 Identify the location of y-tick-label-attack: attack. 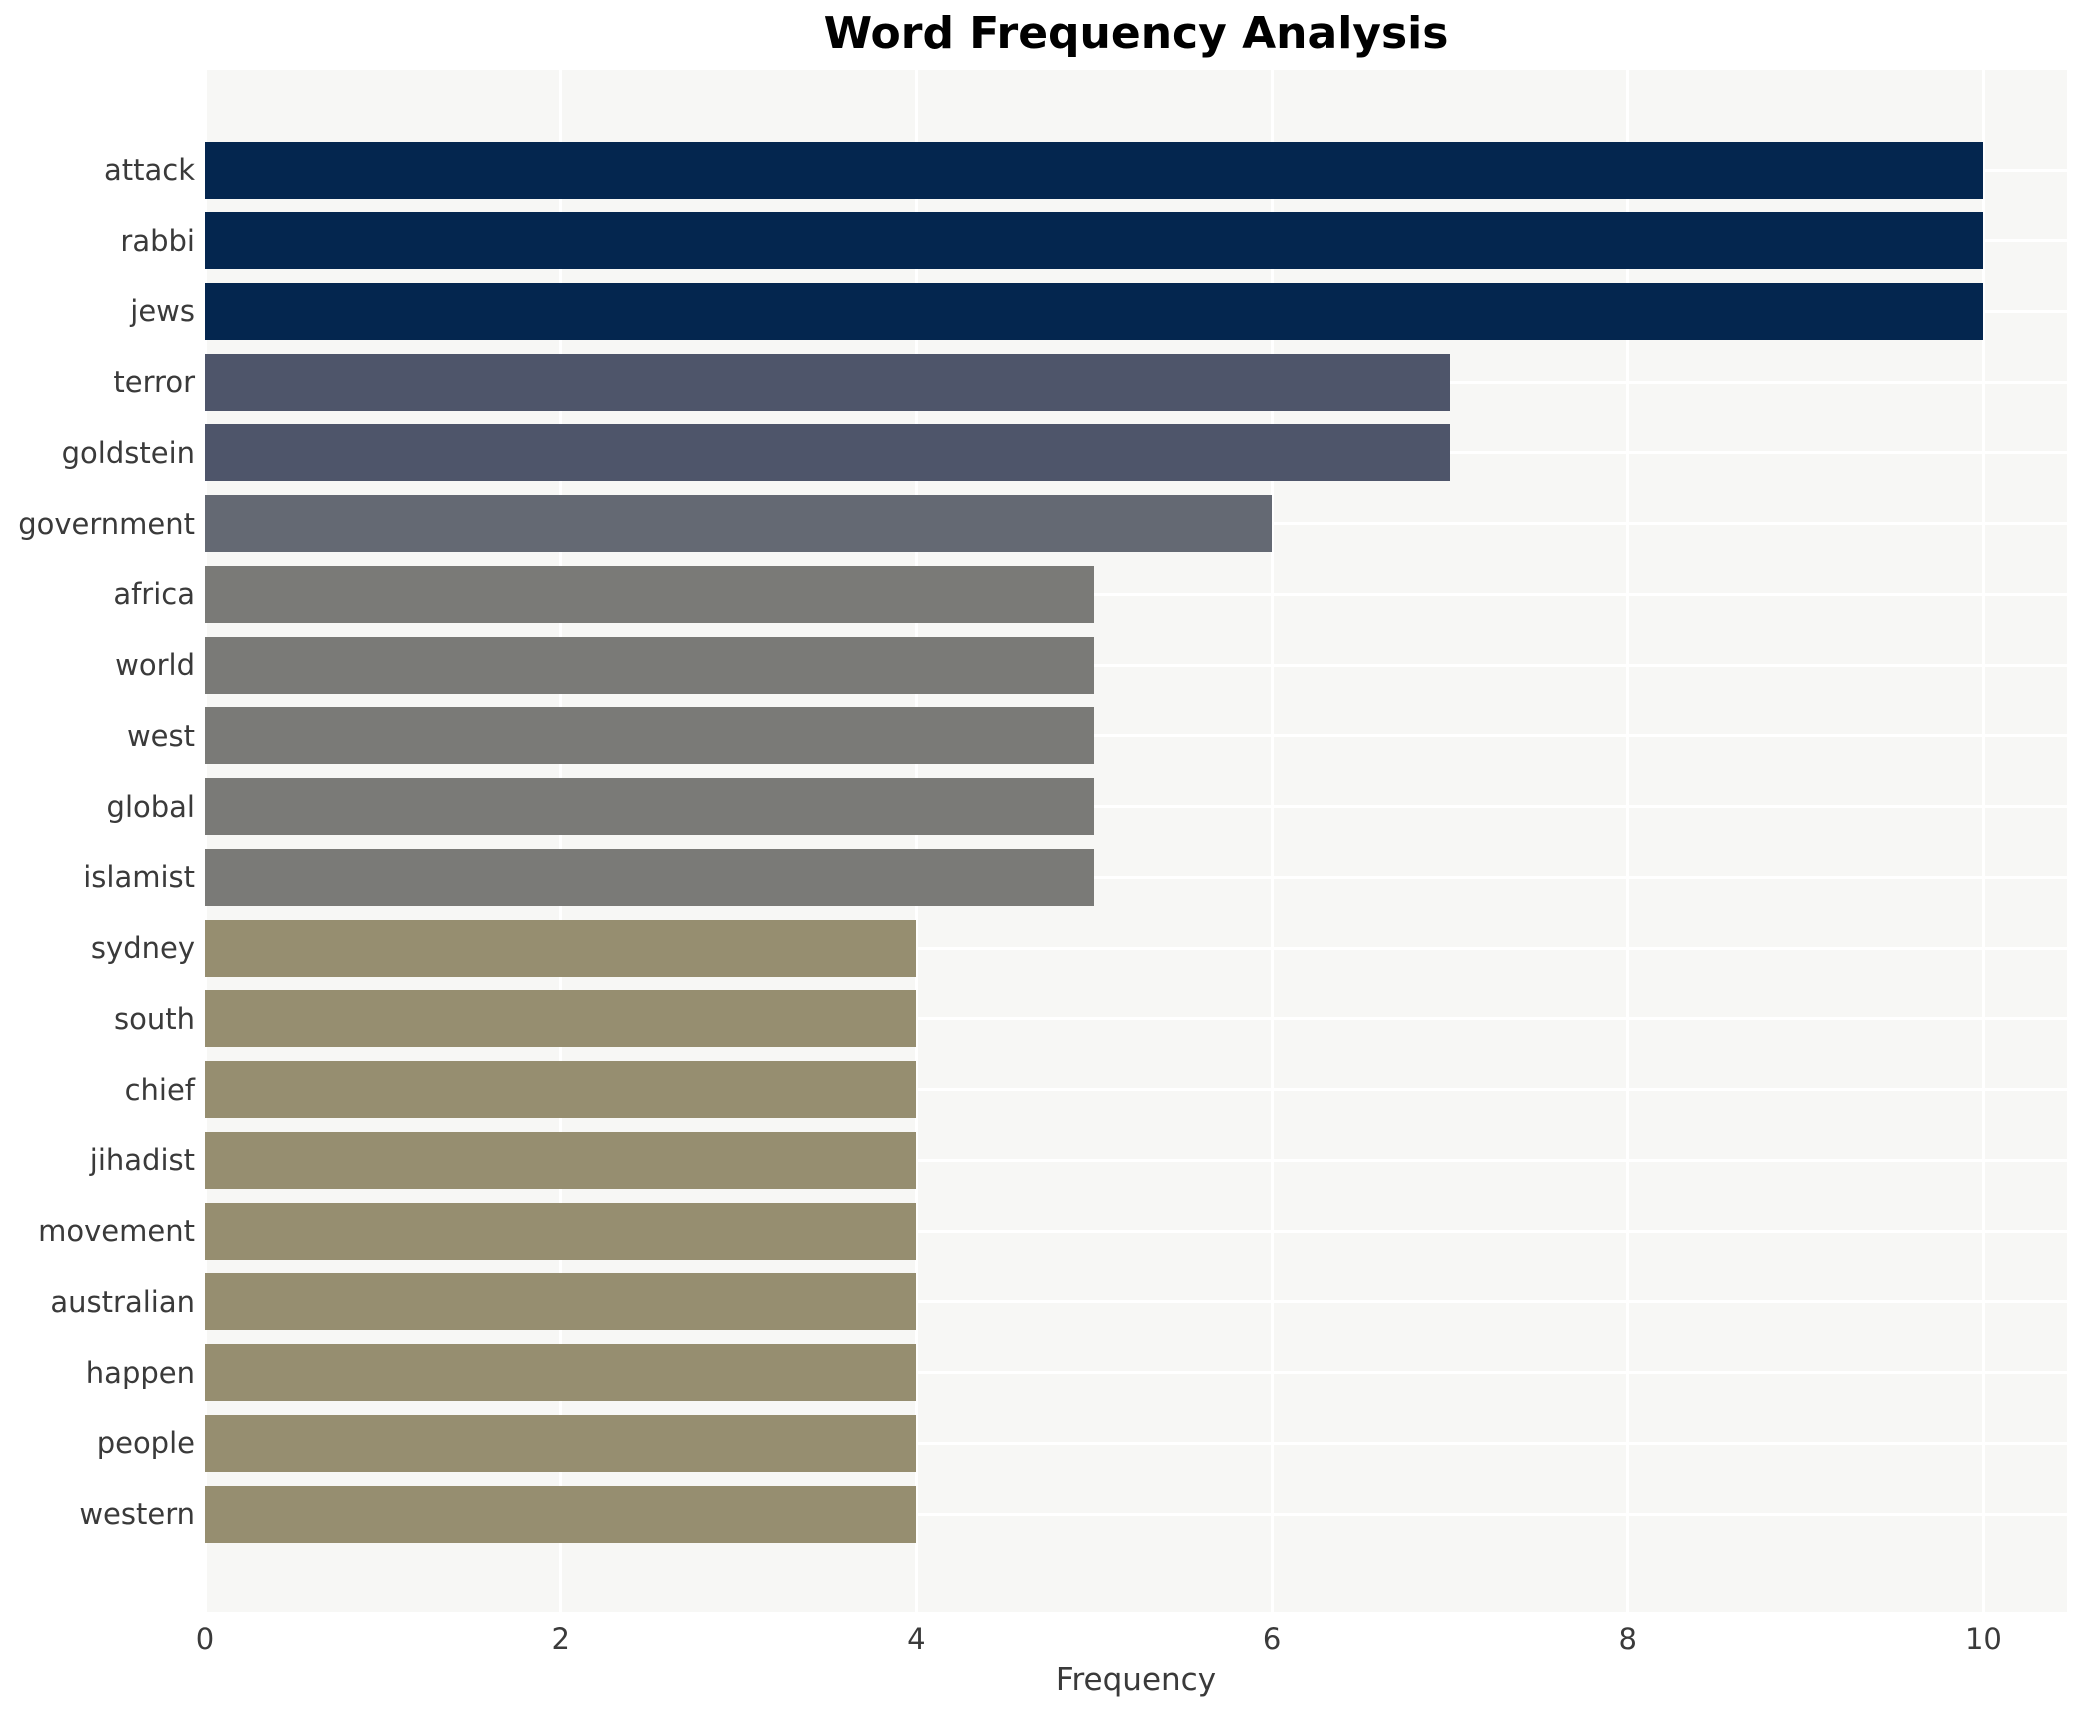
(149, 170).